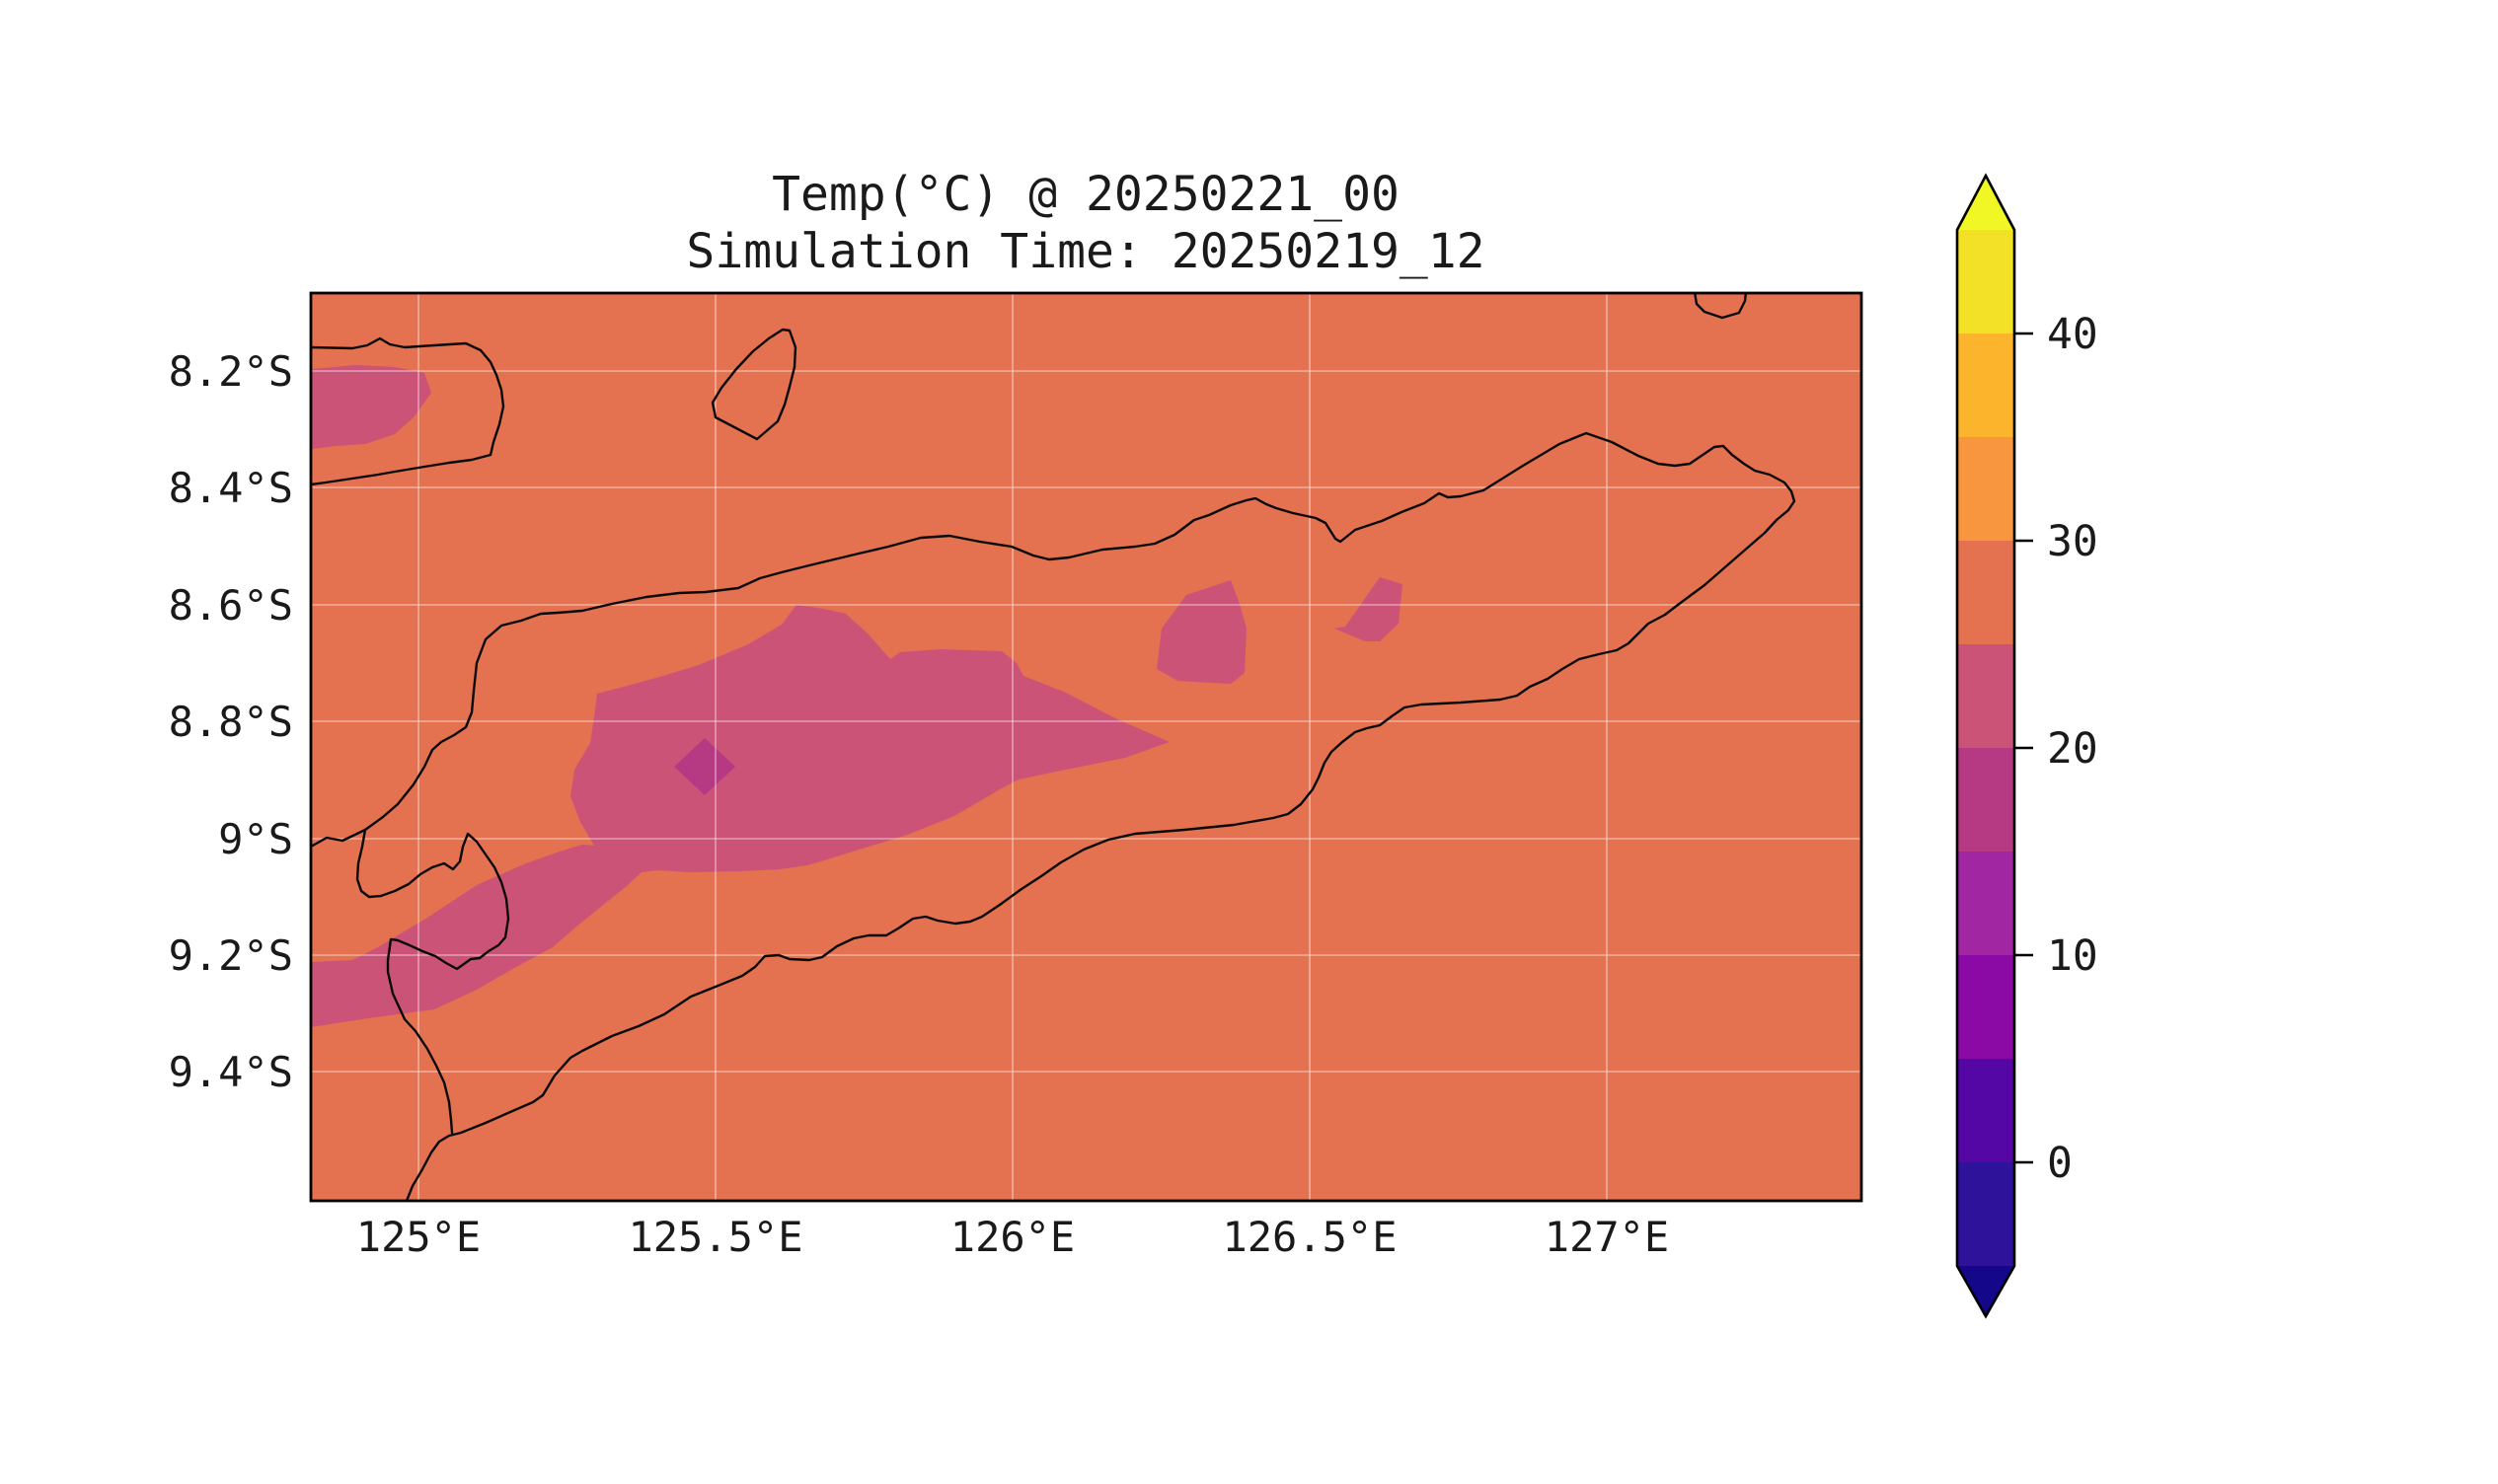  I want to click on colorbar-ticks, so click(2023, 748).